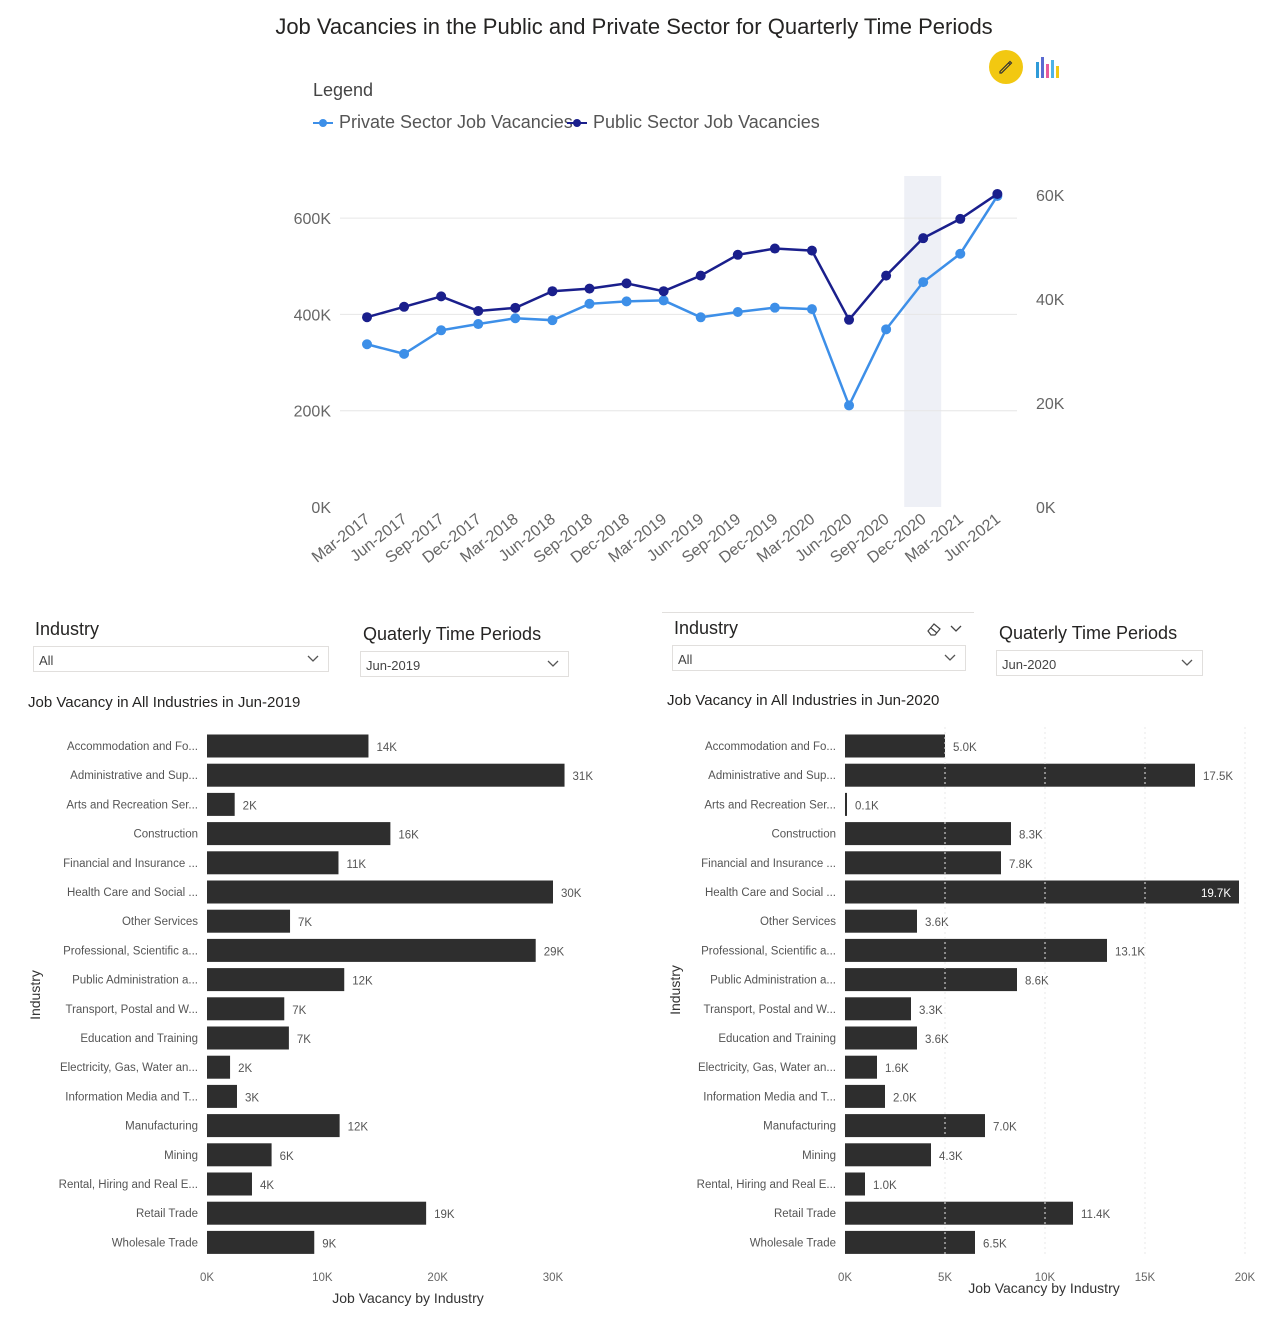  I want to click on category-label: Retail Trade, so click(805, 1214).